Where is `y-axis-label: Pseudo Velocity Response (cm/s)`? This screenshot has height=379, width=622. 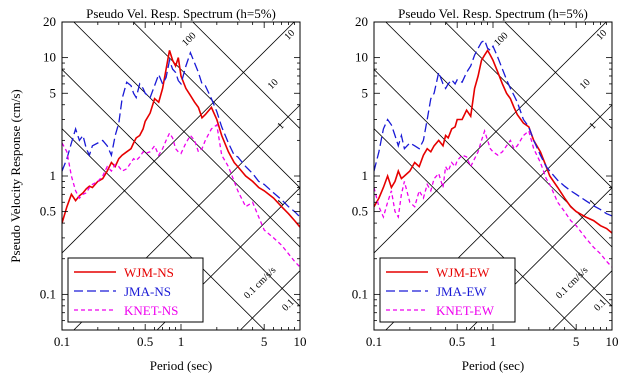 y-axis-label: Pseudo Velocity Response (cm/s) is located at coordinates (15, 175).